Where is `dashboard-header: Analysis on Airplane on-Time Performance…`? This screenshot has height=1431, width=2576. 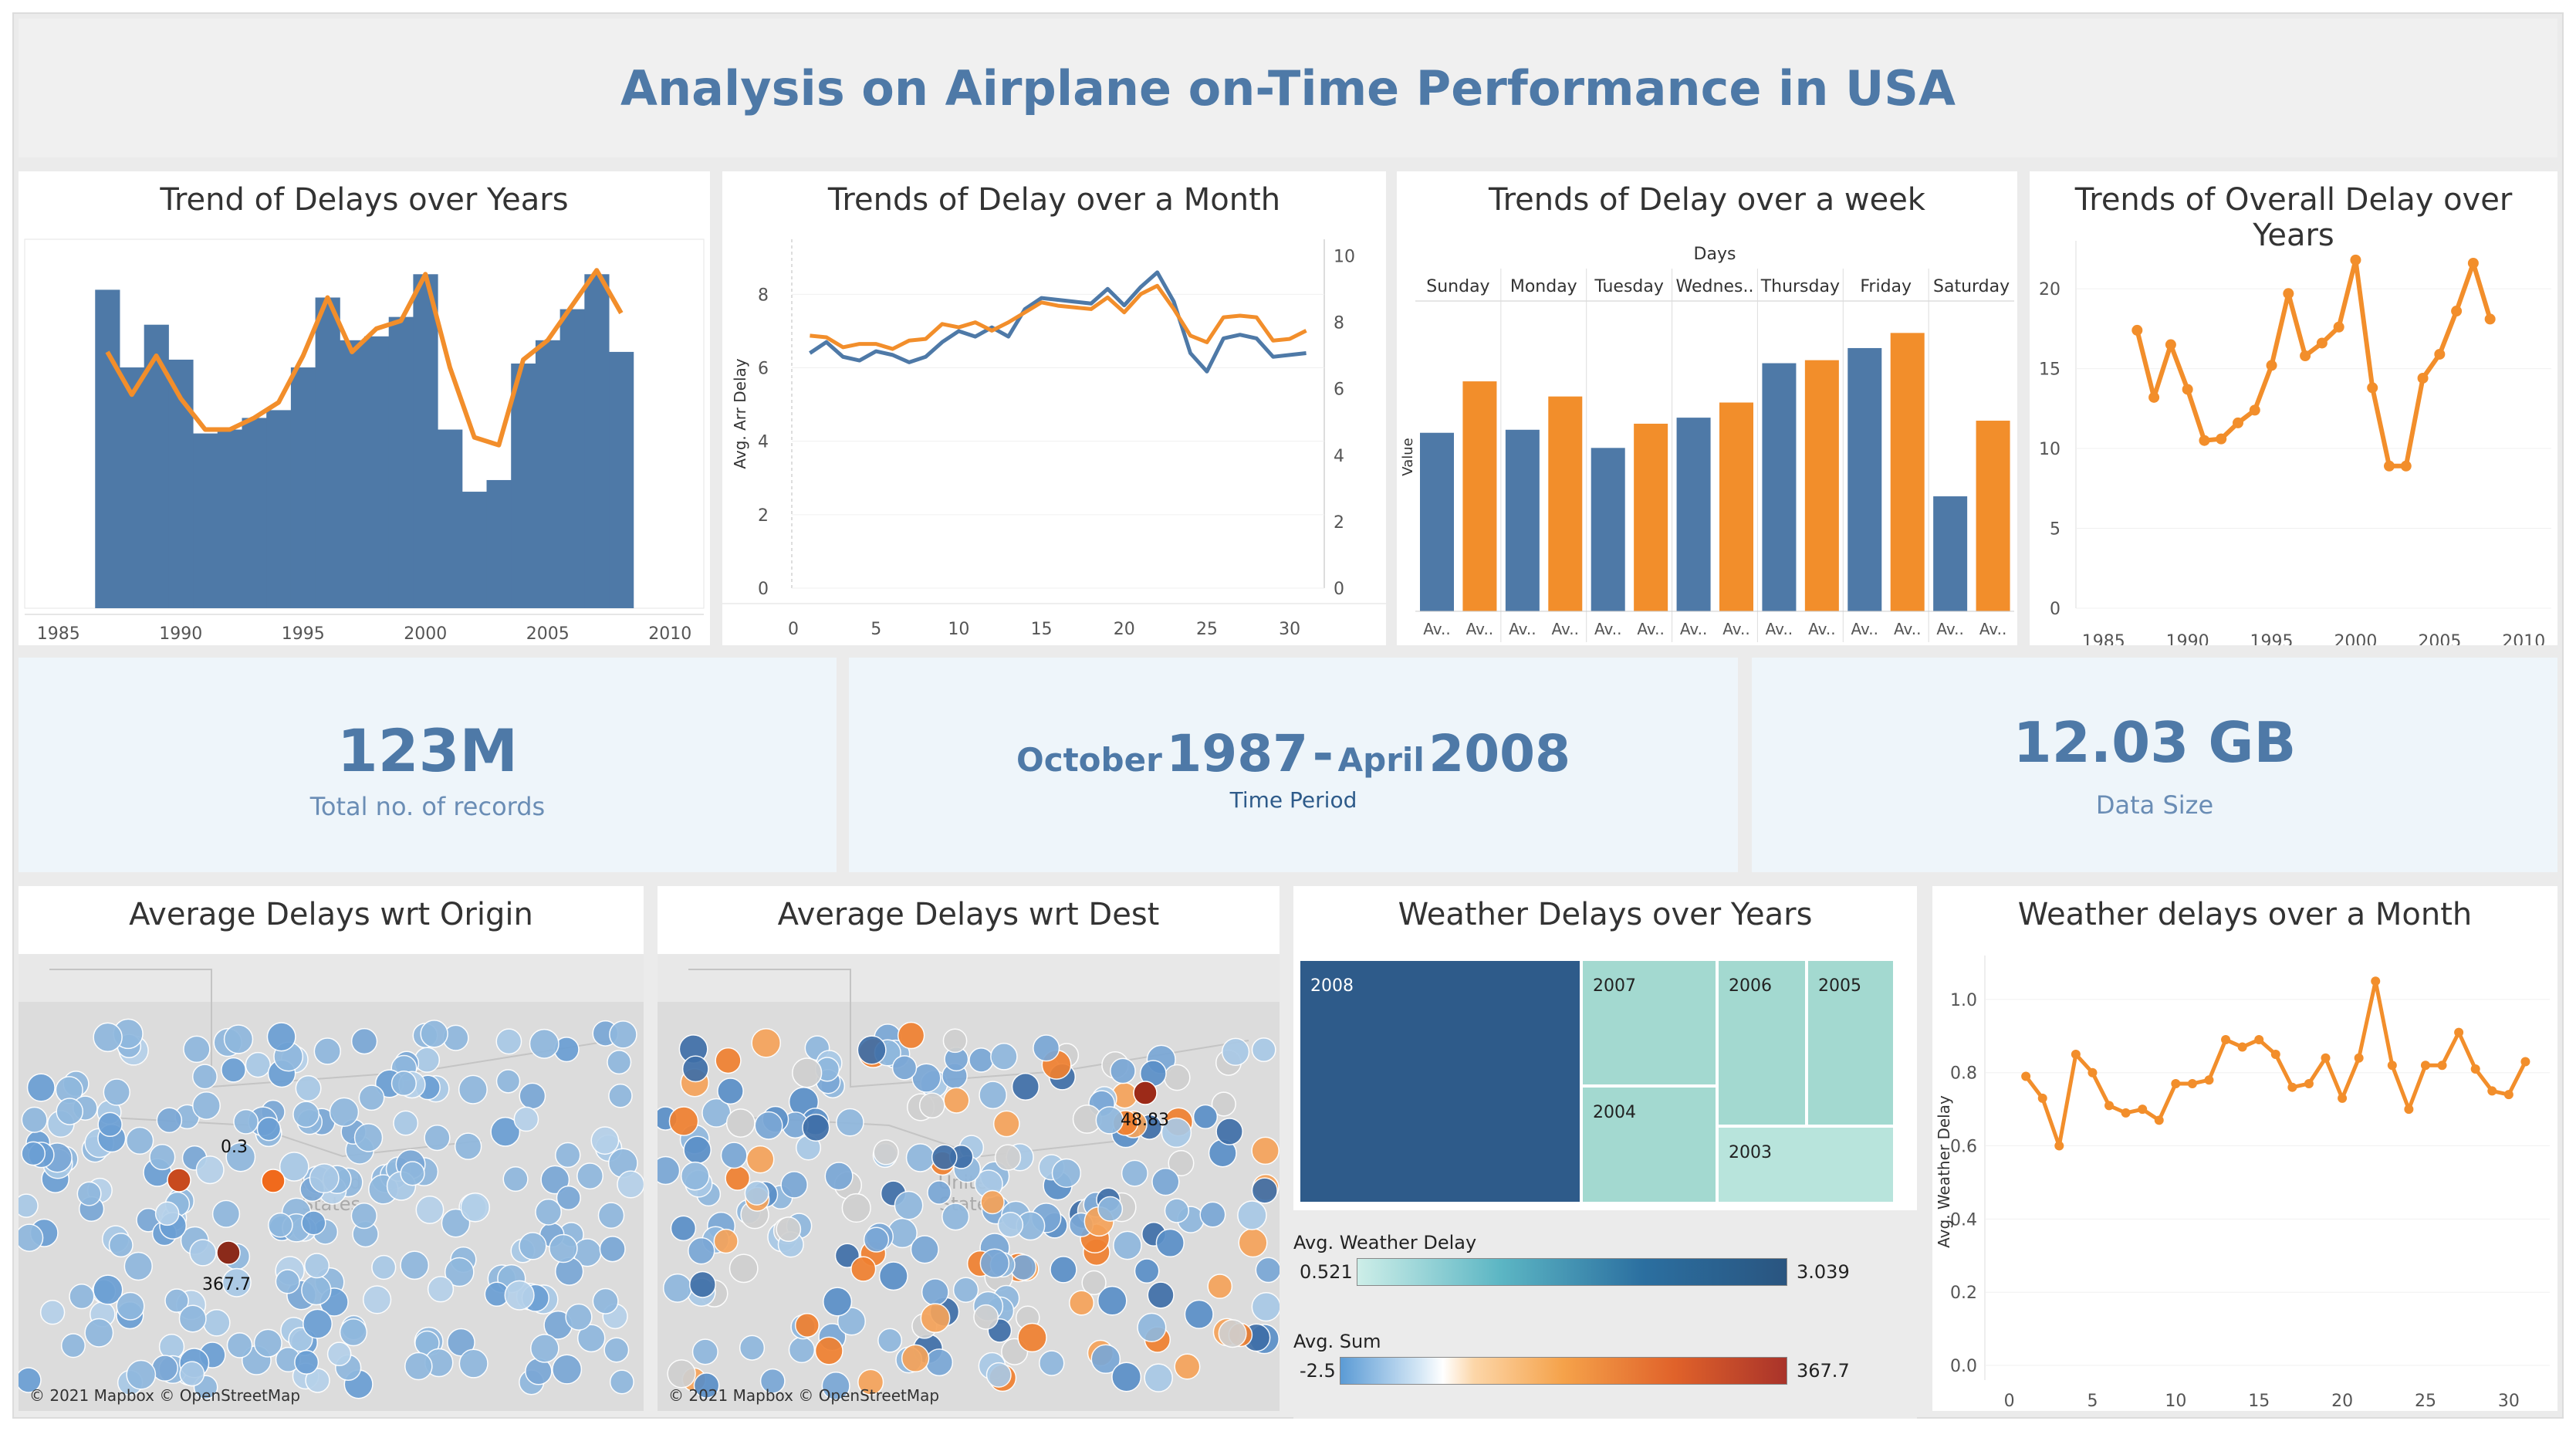 dashboard-header: Analysis on Airplane on-Time Performance… is located at coordinates (1288, 88).